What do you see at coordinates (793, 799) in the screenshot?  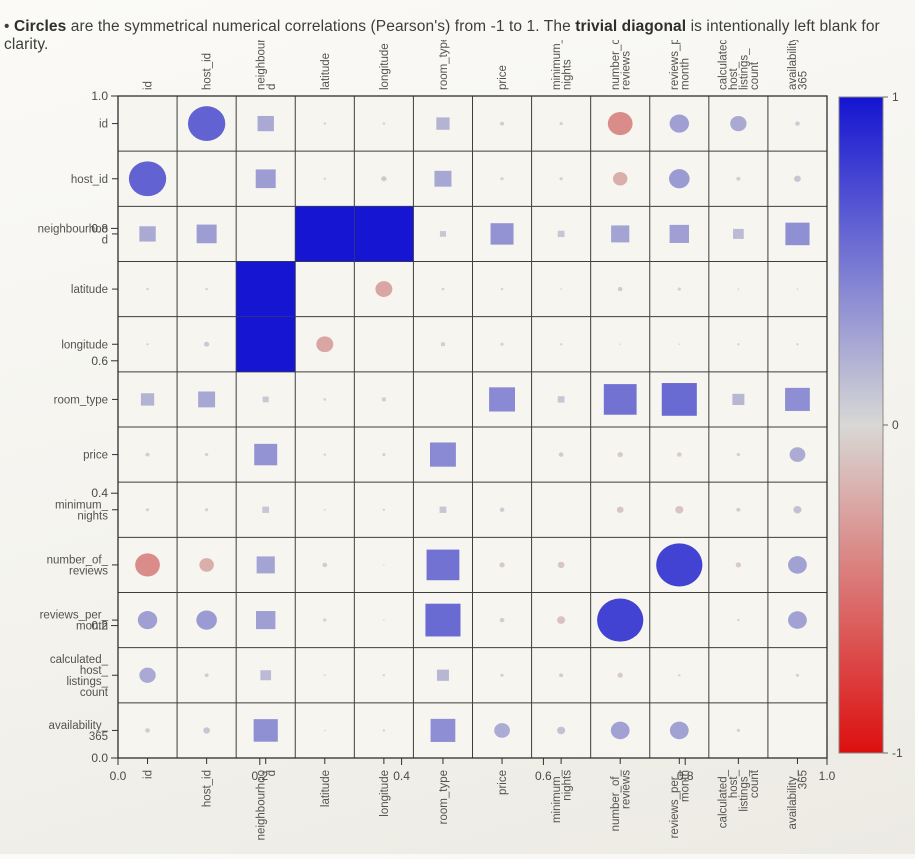 I see `x-axis-label: availability_` at bounding box center [793, 799].